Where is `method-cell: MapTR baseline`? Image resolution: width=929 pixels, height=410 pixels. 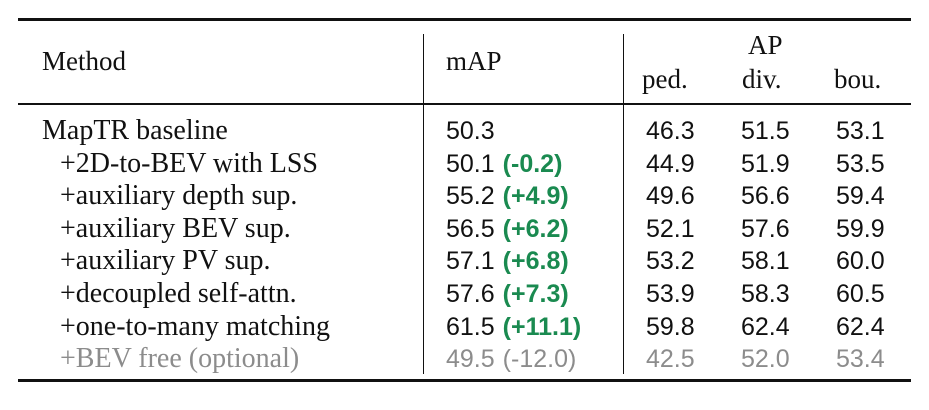 method-cell: MapTR baseline is located at coordinates (135, 130).